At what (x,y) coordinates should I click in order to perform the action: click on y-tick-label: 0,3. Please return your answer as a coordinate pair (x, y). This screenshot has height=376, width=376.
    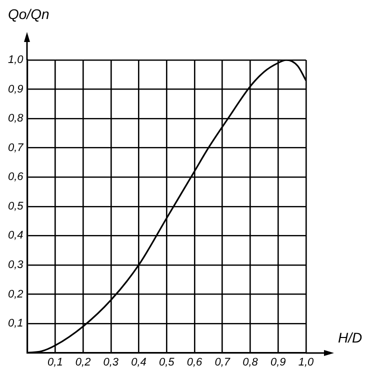
    Looking at the image, I should click on (16, 265).